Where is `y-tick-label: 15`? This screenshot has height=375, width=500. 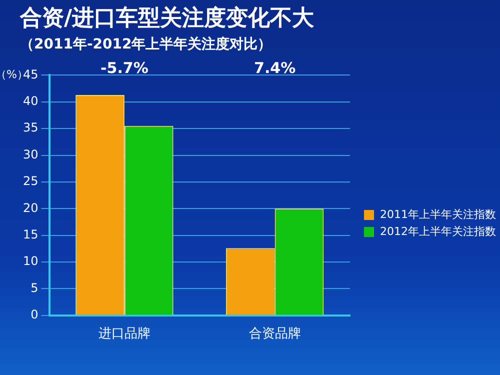
y-tick-label: 15 is located at coordinates (30, 234).